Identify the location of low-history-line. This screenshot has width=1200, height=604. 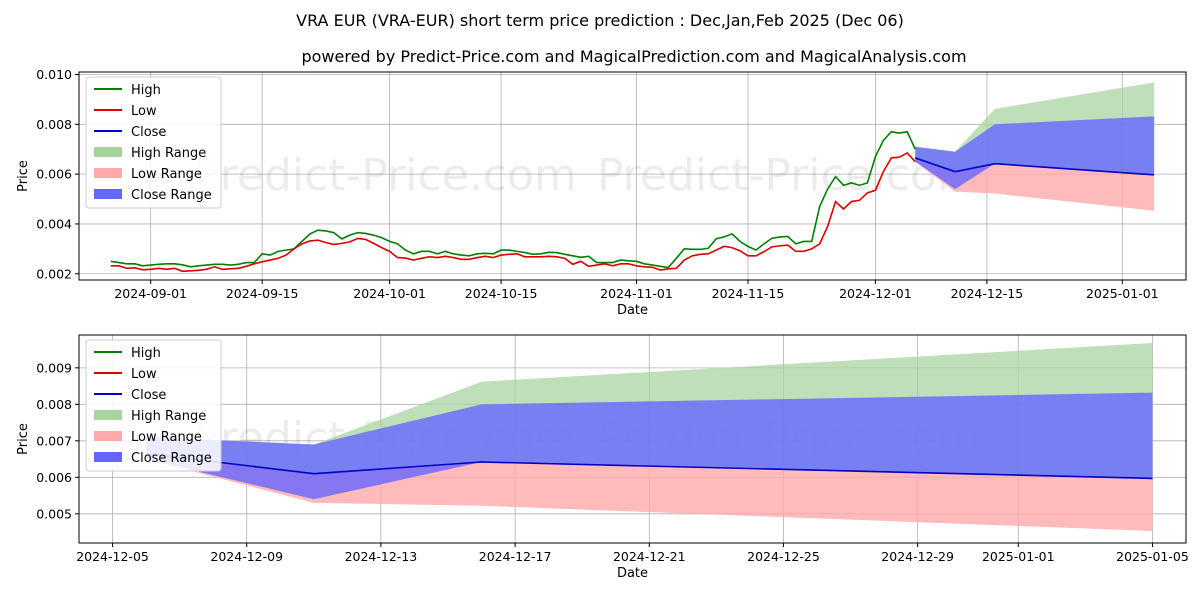
(513, 212).